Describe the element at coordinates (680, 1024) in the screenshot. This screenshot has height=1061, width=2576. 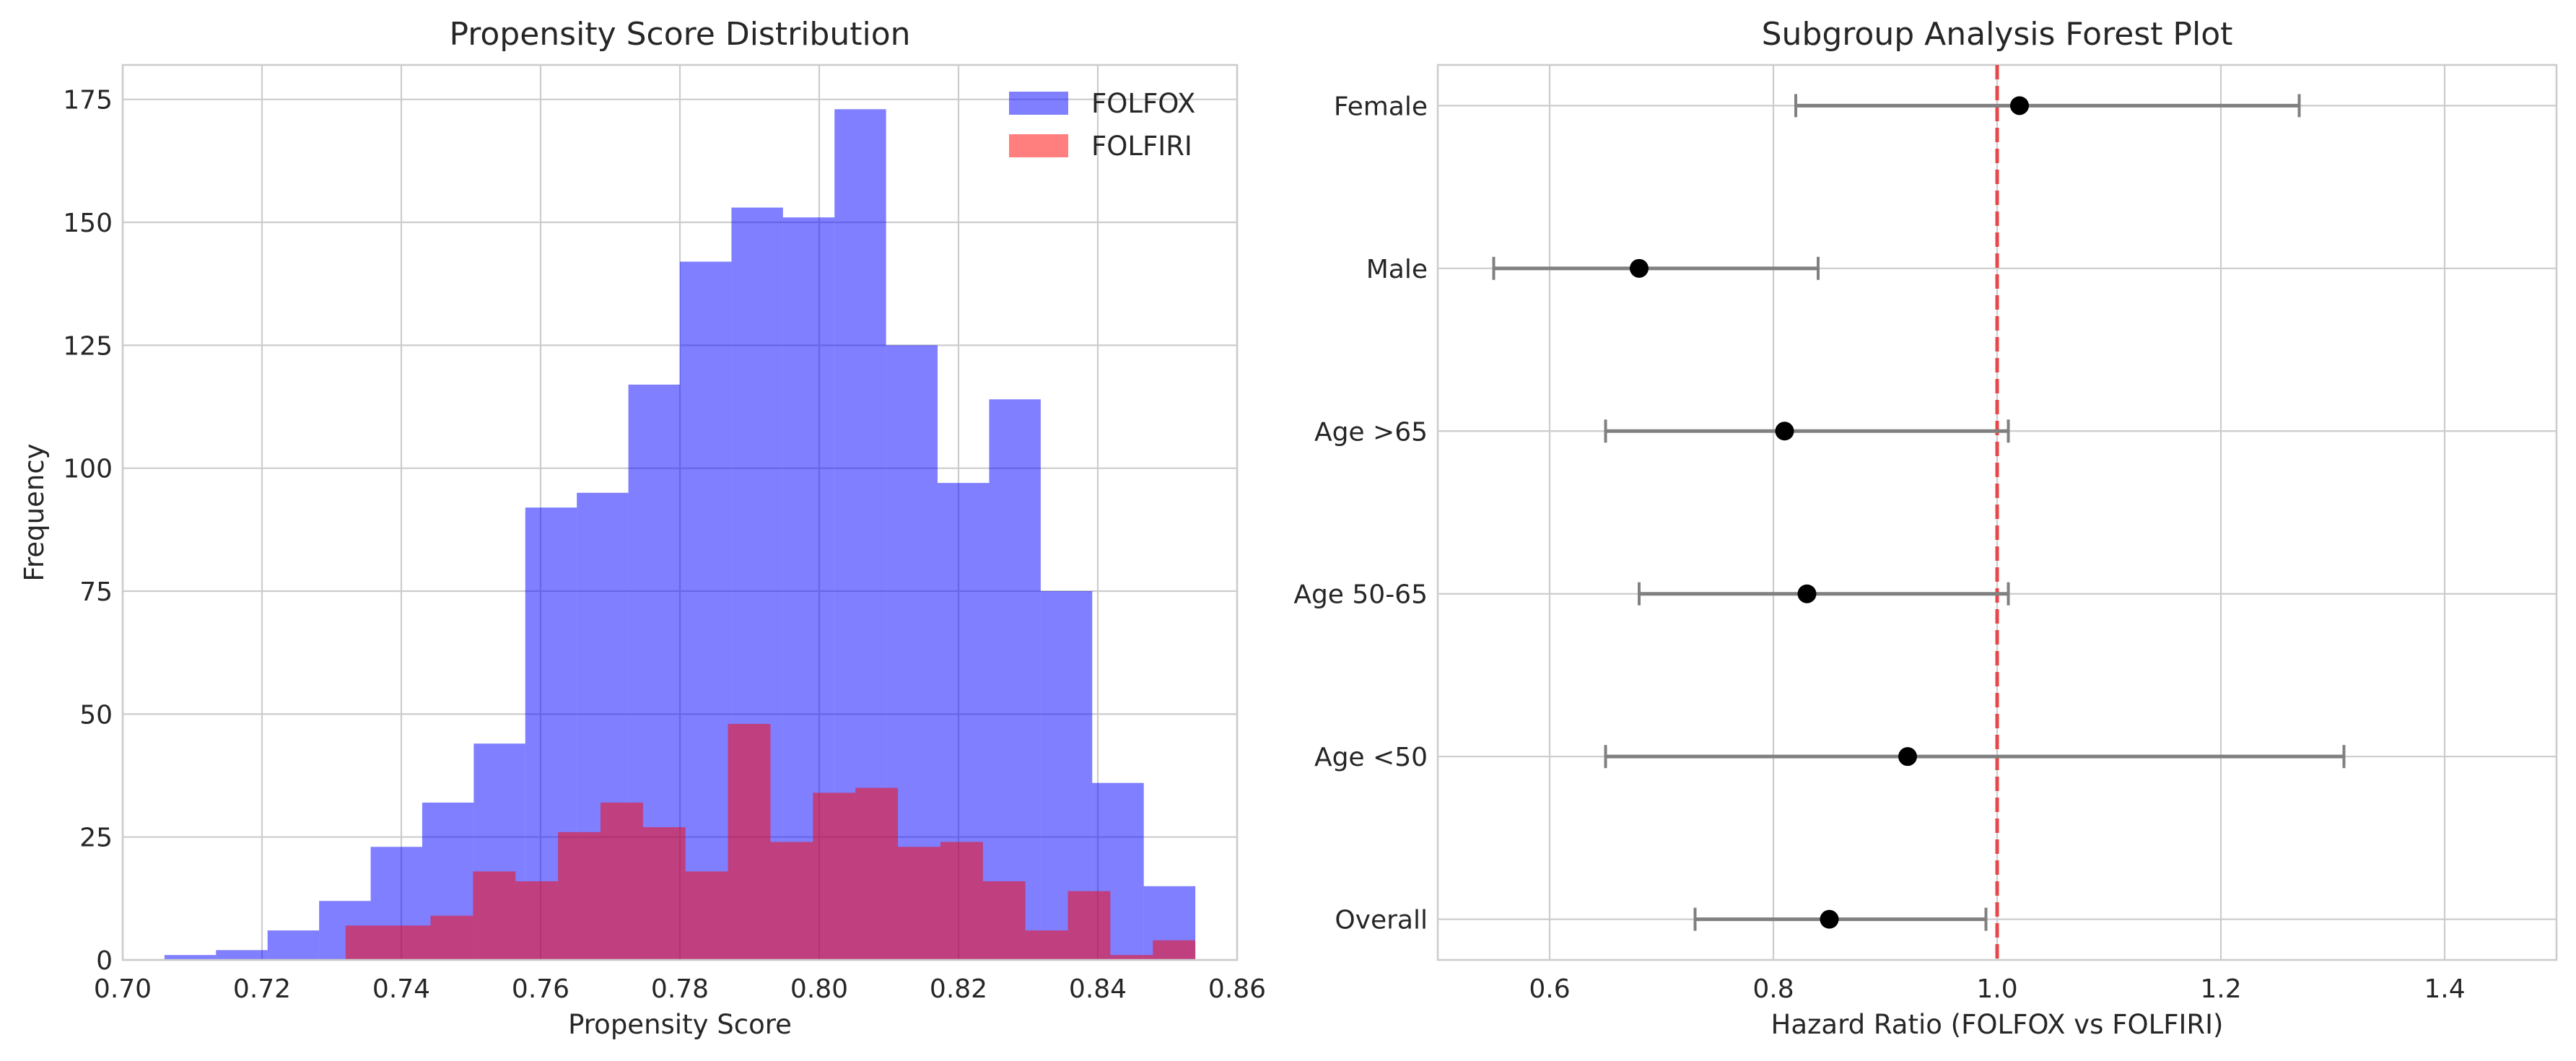
I see `histogram-x-axis-label: Propensity Score` at that location.